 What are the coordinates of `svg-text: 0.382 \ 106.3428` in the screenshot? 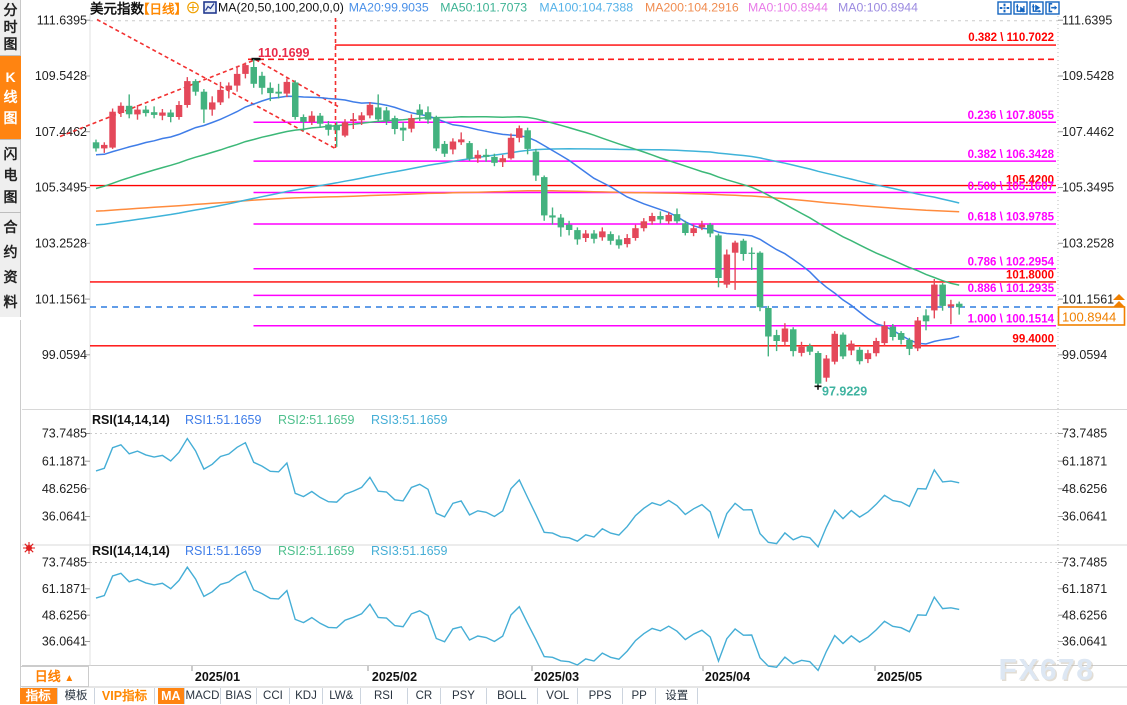 It's located at (1011, 155).